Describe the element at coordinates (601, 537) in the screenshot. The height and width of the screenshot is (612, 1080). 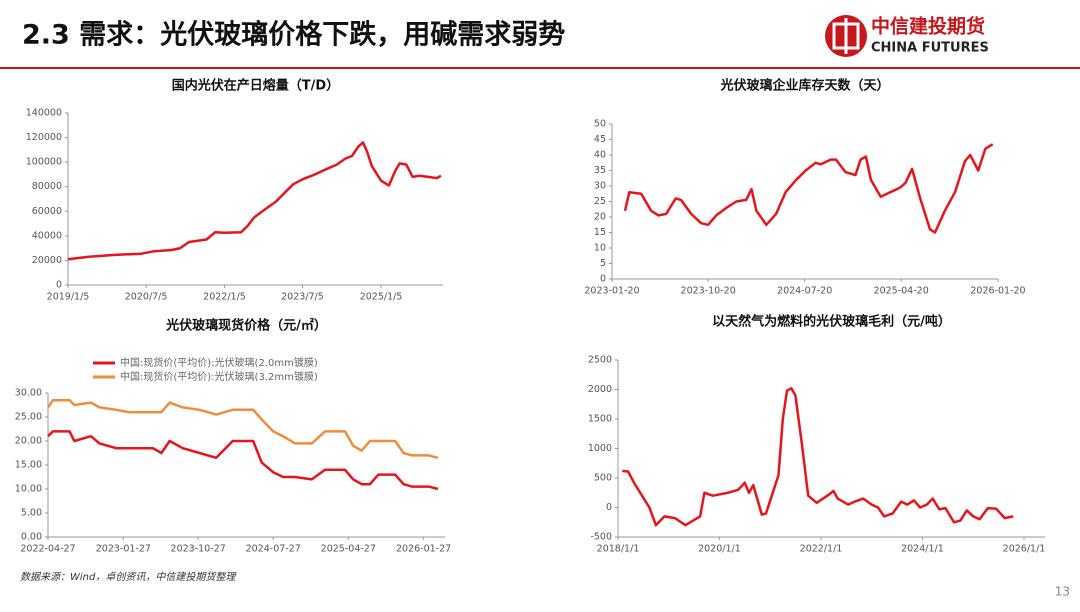
I see `y-tick-label: -500` at that location.